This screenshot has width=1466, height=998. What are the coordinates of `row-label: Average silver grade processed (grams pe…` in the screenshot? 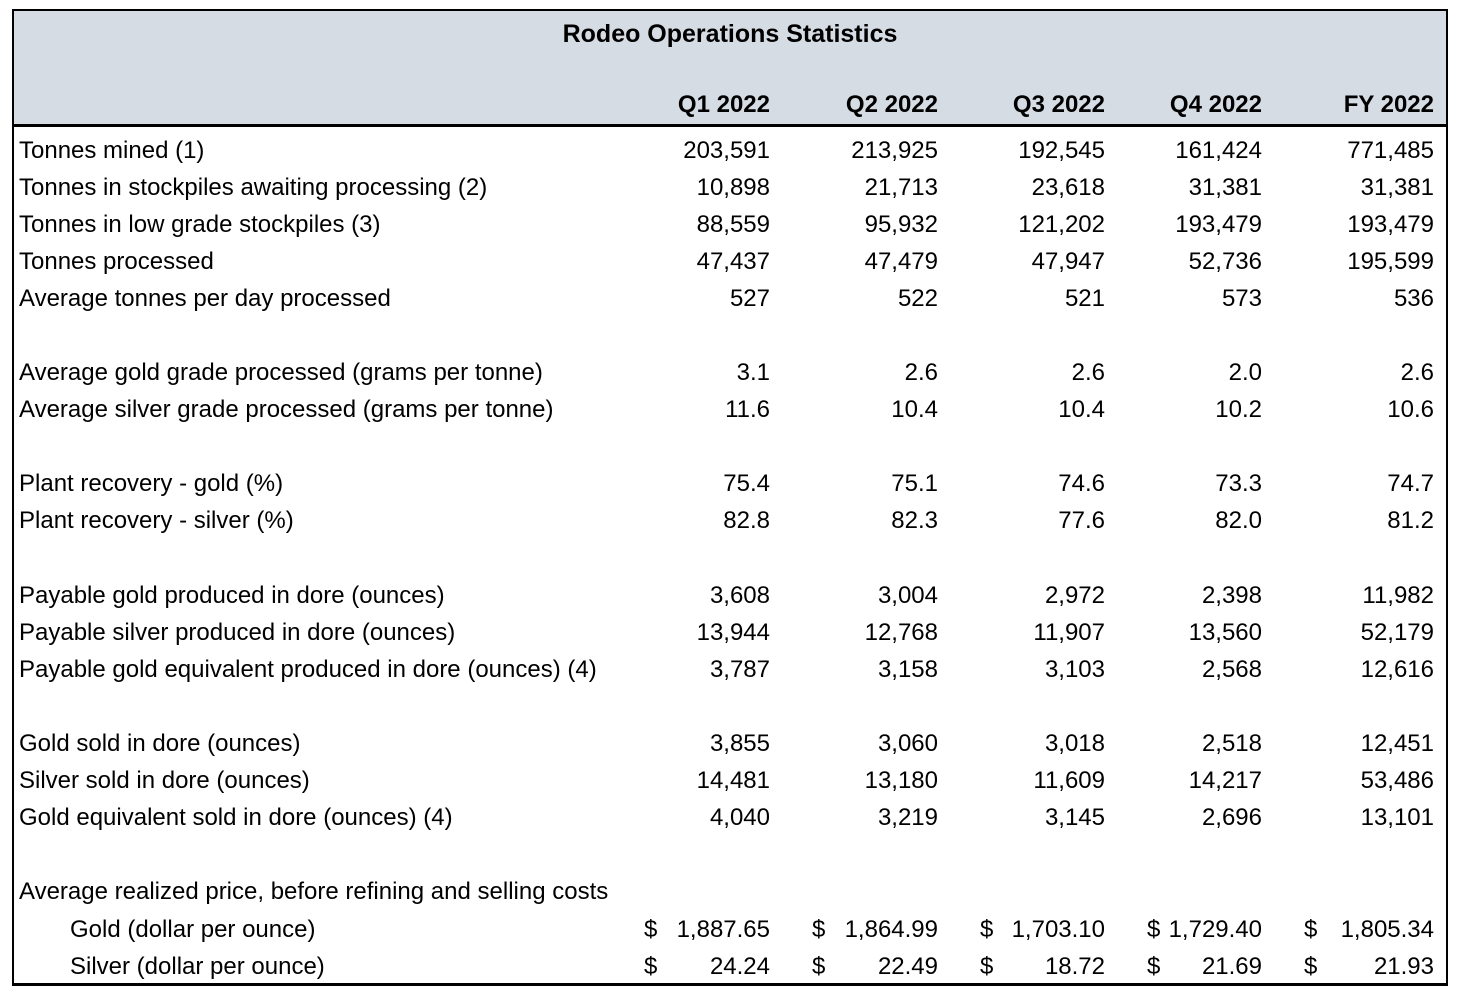 It's located at (286, 410).